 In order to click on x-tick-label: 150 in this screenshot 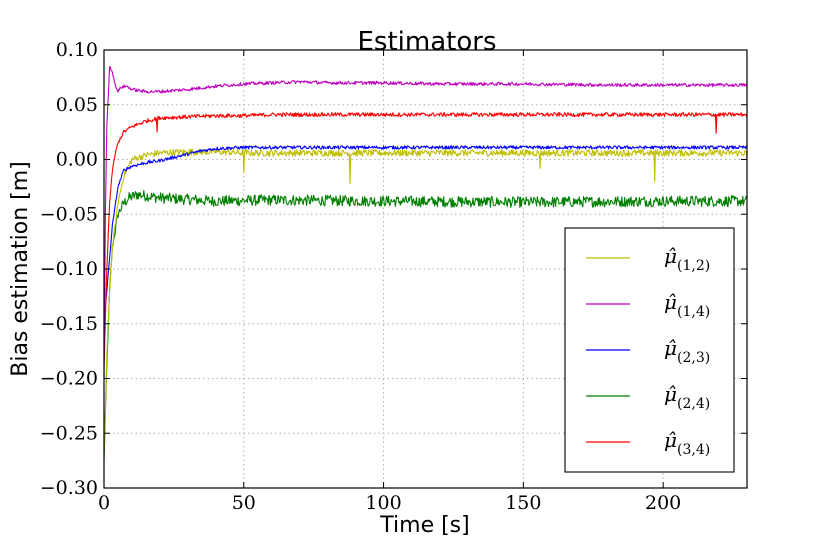, I will do `click(523, 503)`.